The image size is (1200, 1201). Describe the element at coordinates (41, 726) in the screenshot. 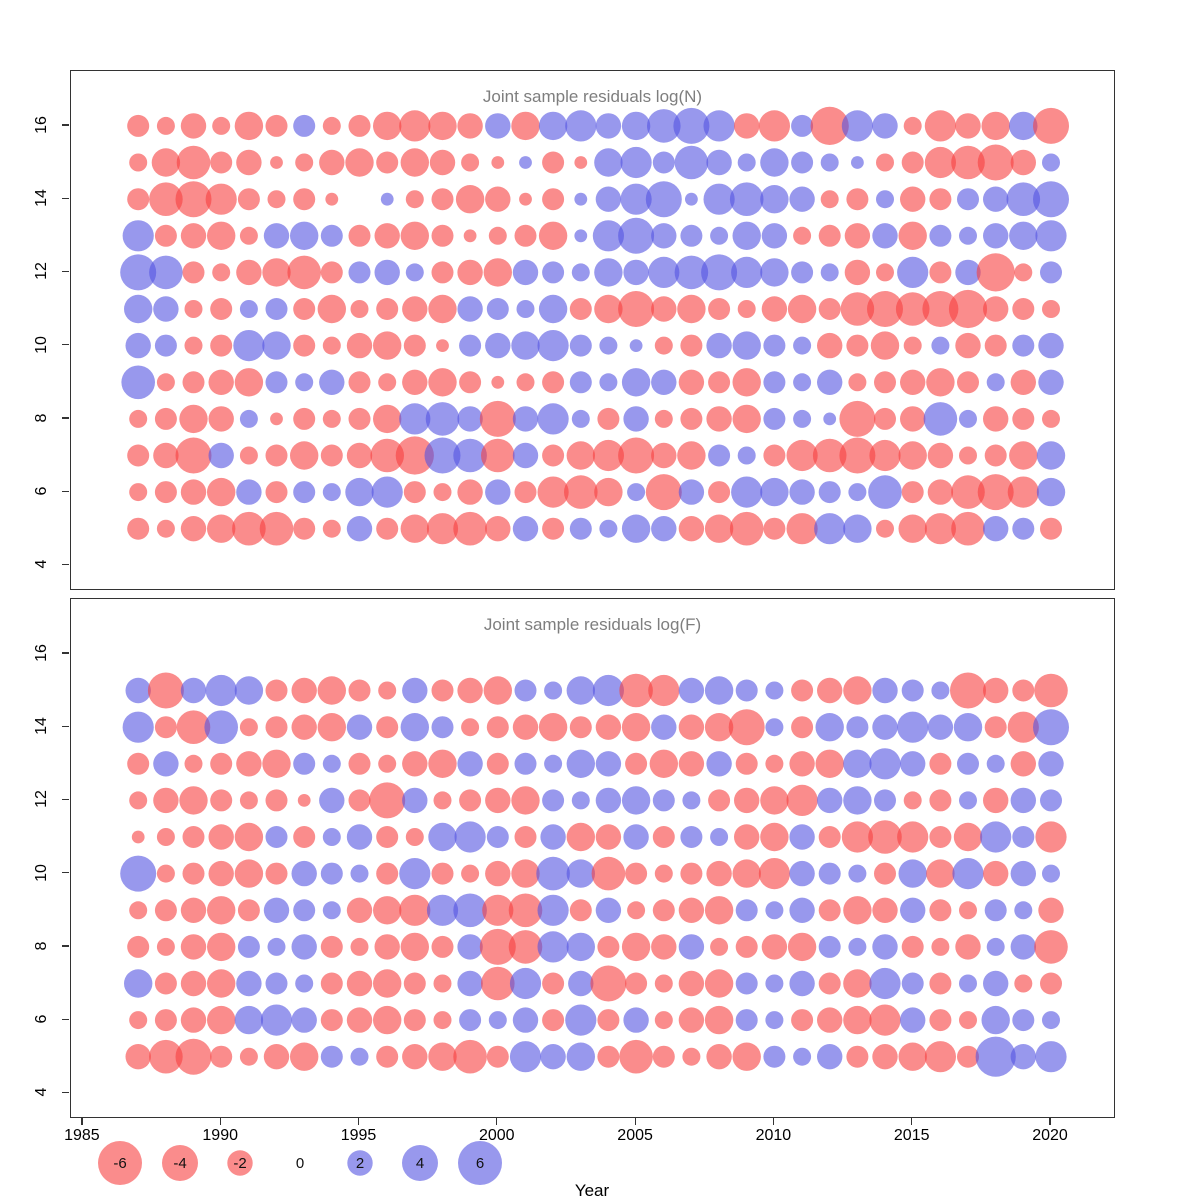

I see `y-tick-label: 14` at that location.